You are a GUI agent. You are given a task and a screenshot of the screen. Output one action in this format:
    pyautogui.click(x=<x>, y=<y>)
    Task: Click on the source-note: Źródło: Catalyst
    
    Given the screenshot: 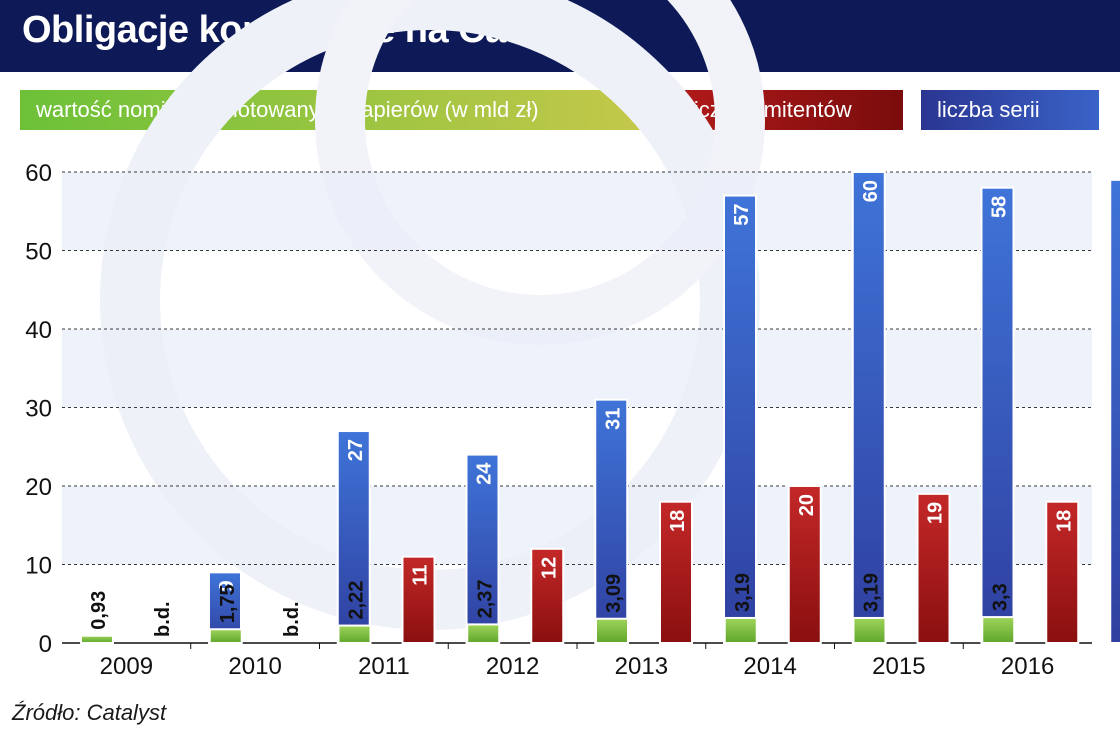 What is the action you would take?
    pyautogui.click(x=89, y=712)
    